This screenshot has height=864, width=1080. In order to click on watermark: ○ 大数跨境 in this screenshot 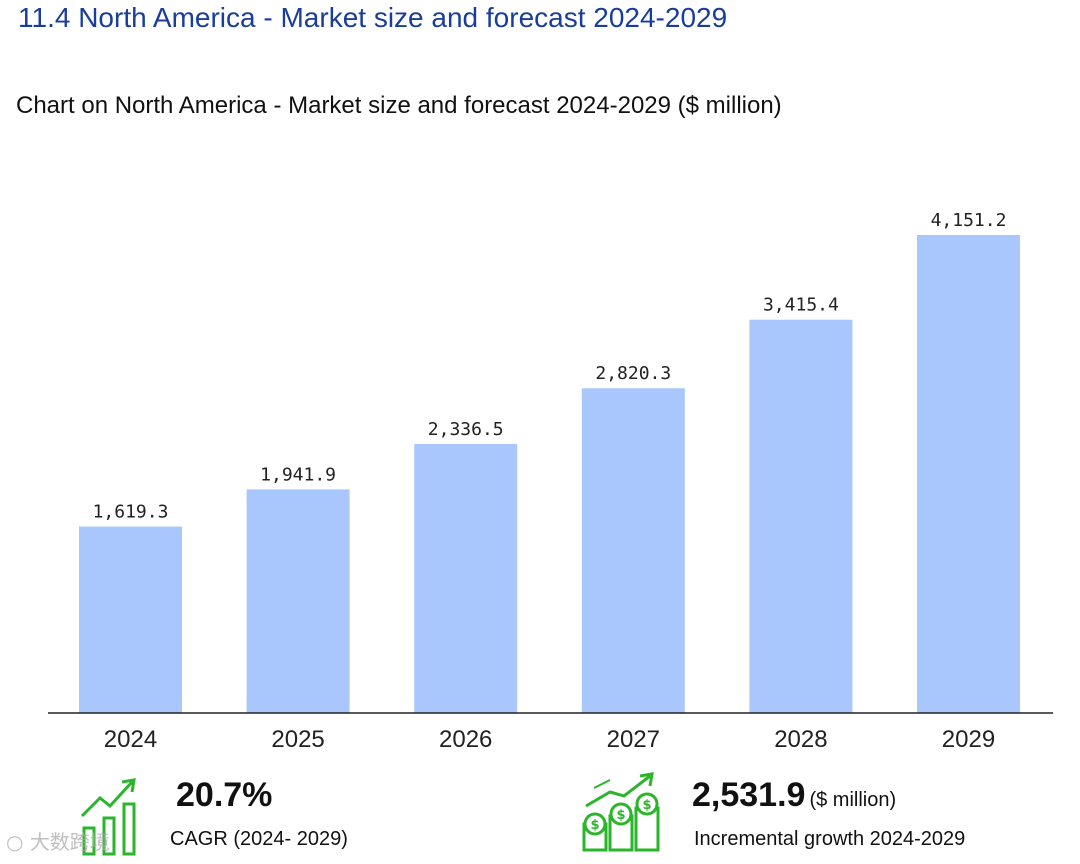, I will do `click(58, 840)`.